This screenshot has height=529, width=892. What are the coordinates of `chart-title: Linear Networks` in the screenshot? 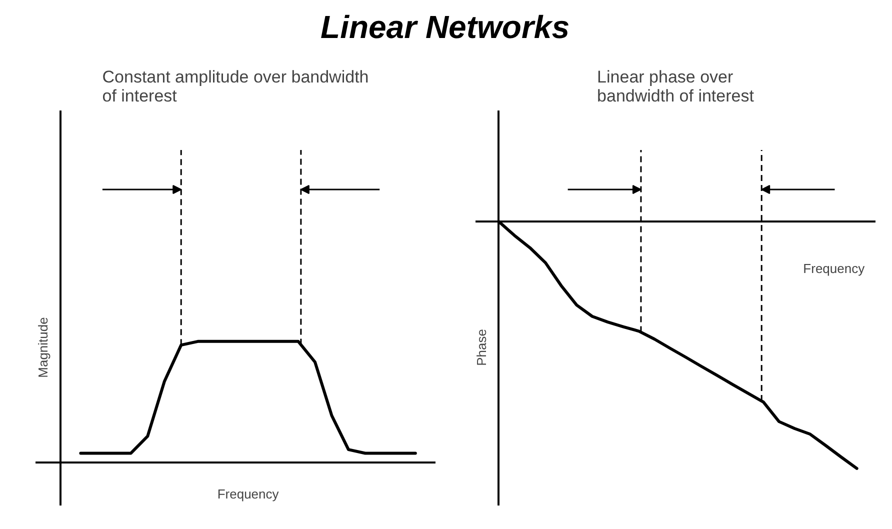 It's located at (445, 27).